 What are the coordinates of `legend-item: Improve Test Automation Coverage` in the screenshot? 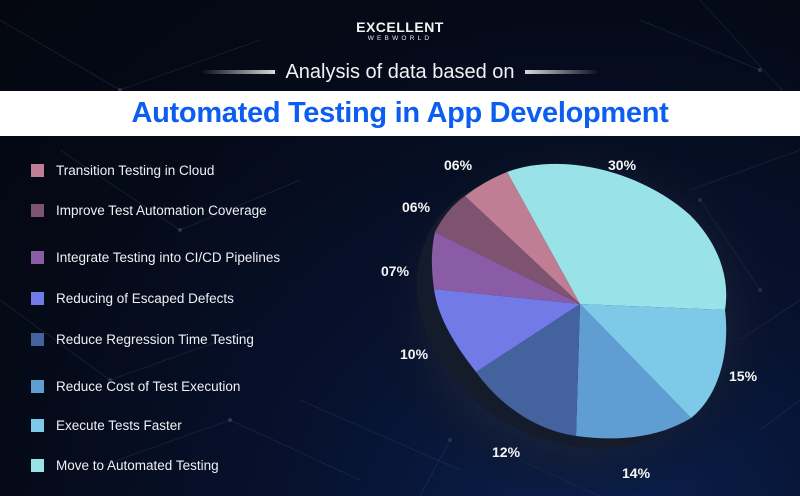 It's located at (149, 210).